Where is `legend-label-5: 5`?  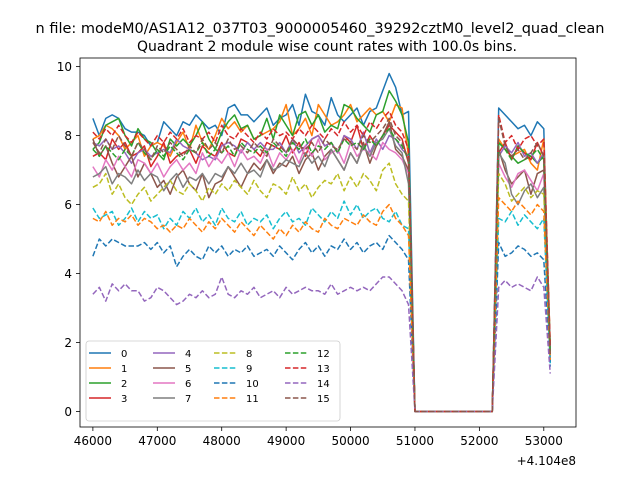 legend-label-5: 5 is located at coordinates (188, 369).